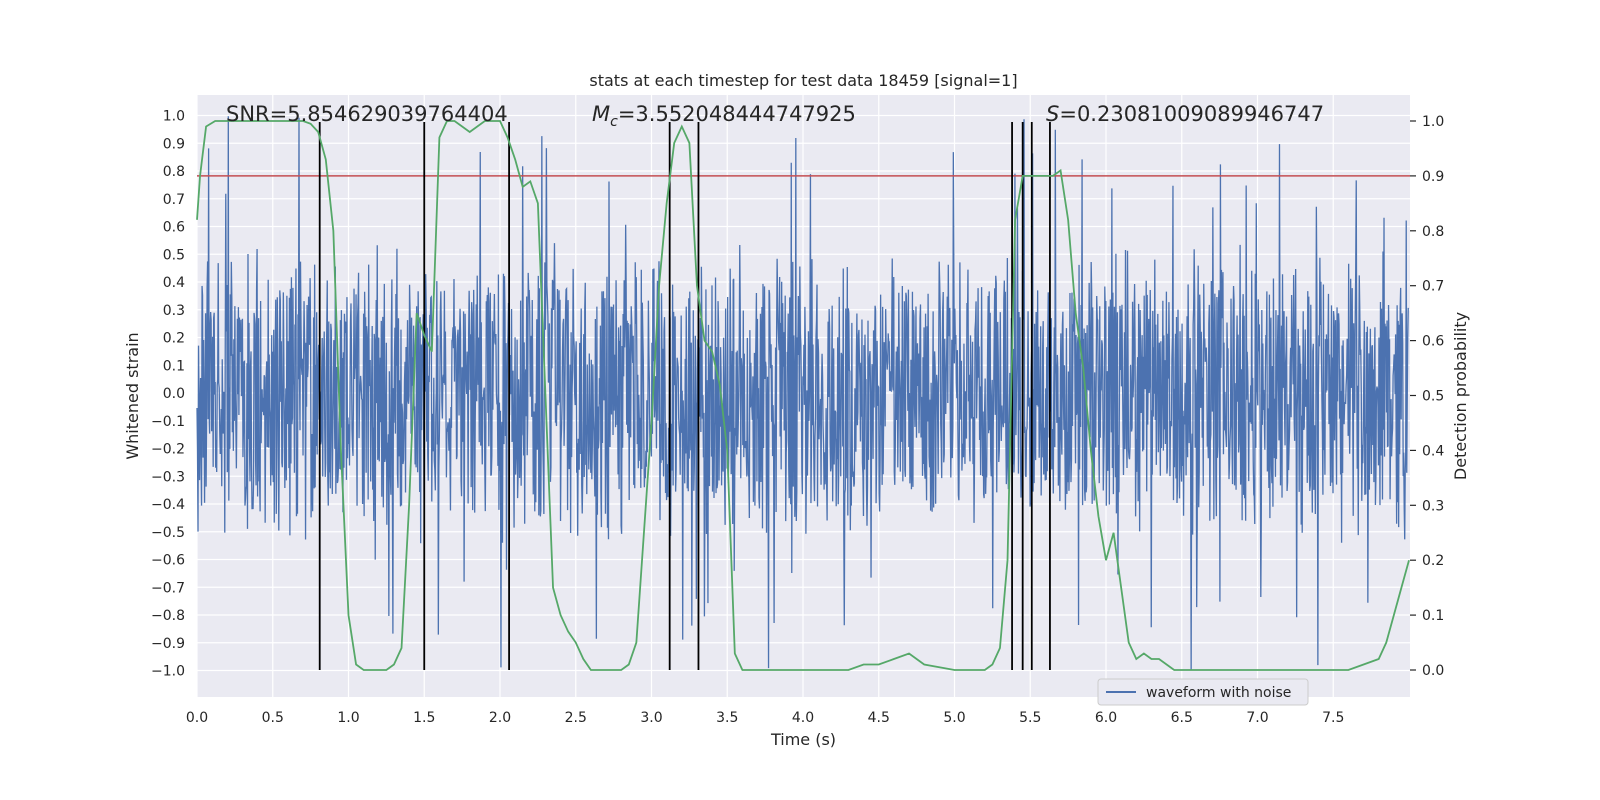 This screenshot has width=1600, height=800. What do you see at coordinates (1433, 397) in the screenshot?
I see `y-right-tick-label: 0.5` at bounding box center [1433, 397].